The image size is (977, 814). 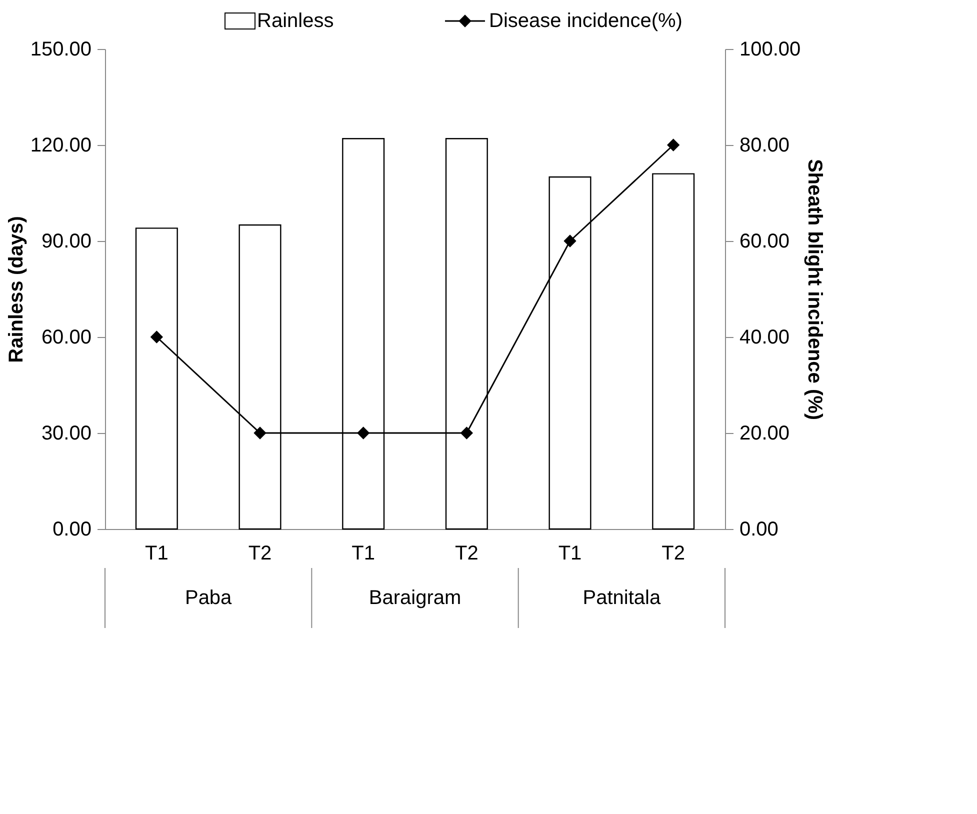 What do you see at coordinates (765, 433) in the screenshot?
I see `y2-tick-label: 20.00` at bounding box center [765, 433].